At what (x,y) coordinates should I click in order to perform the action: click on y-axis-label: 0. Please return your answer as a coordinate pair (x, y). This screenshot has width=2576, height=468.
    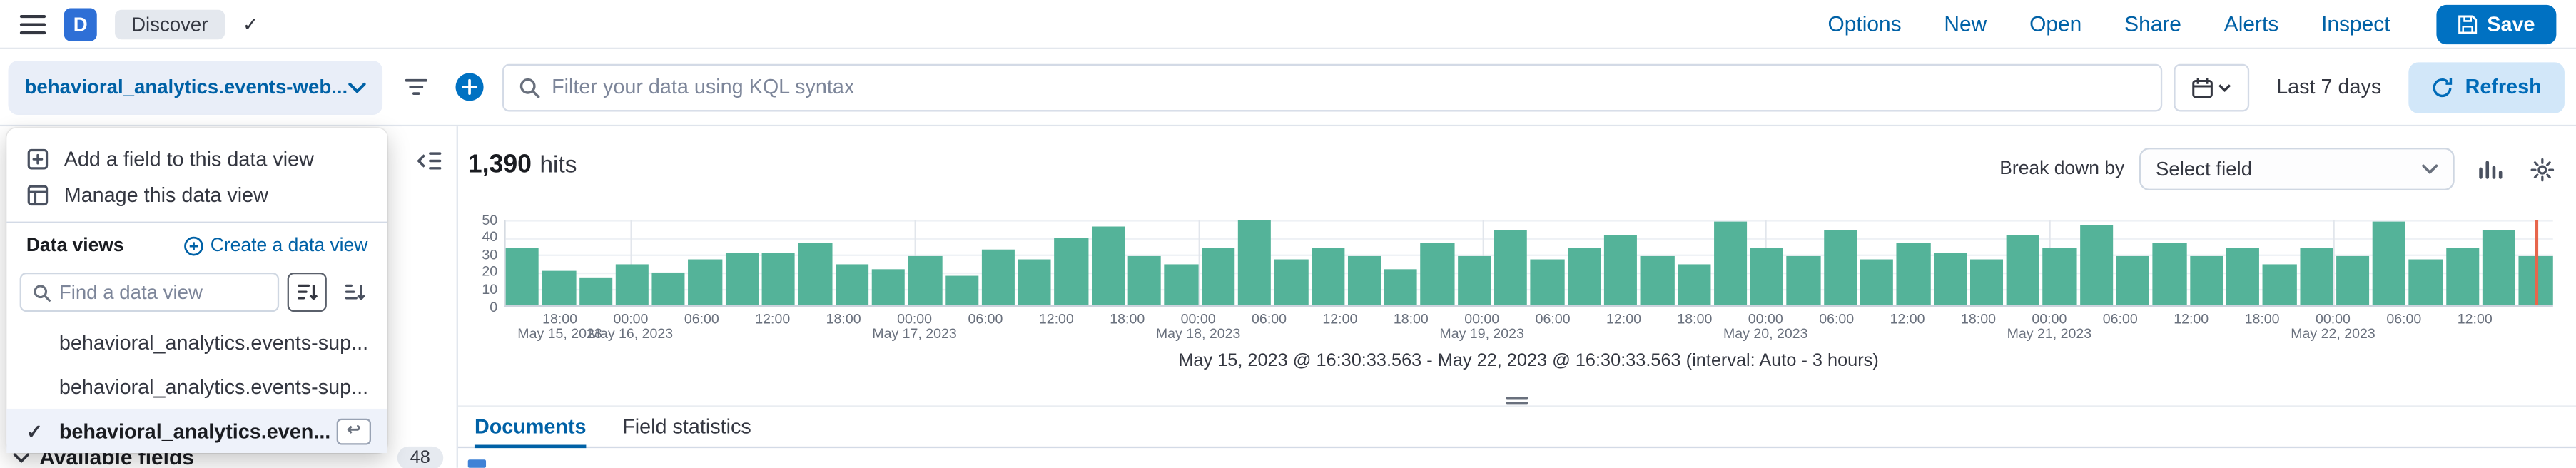
    Looking at the image, I should click on (494, 306).